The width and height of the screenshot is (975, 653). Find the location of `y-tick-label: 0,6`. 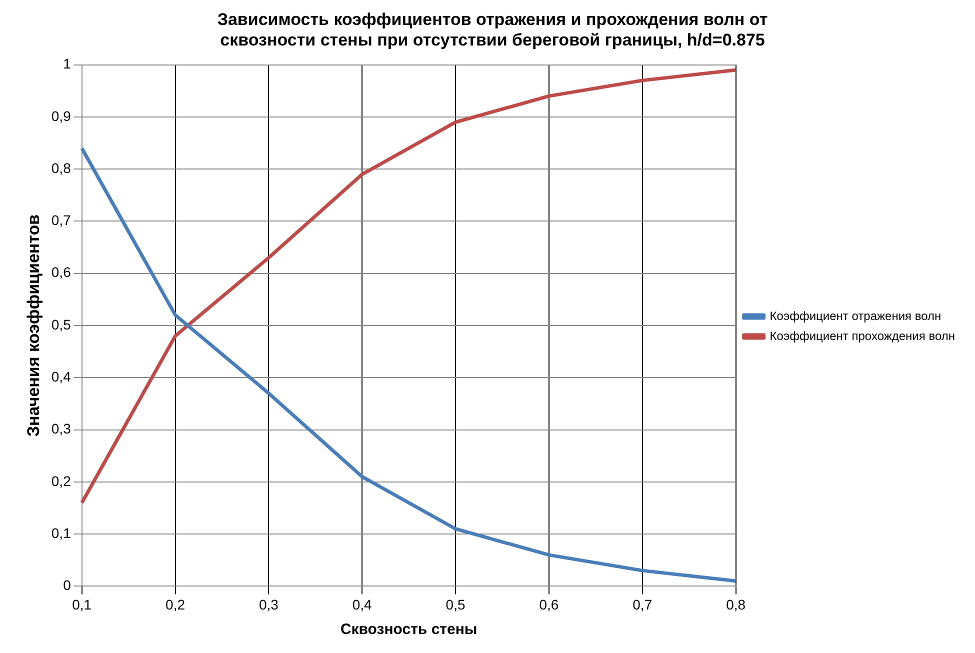

y-tick-label: 0,6 is located at coordinates (61, 272).